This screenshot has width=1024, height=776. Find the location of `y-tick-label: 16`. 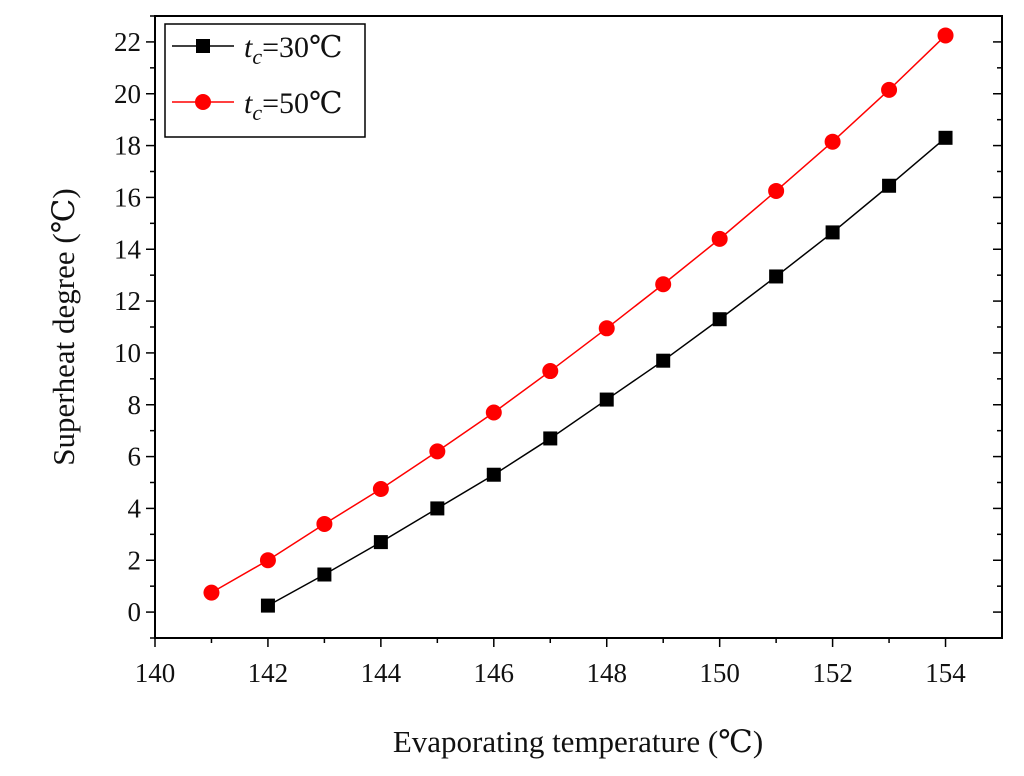

y-tick-label: 16 is located at coordinates (127, 197).